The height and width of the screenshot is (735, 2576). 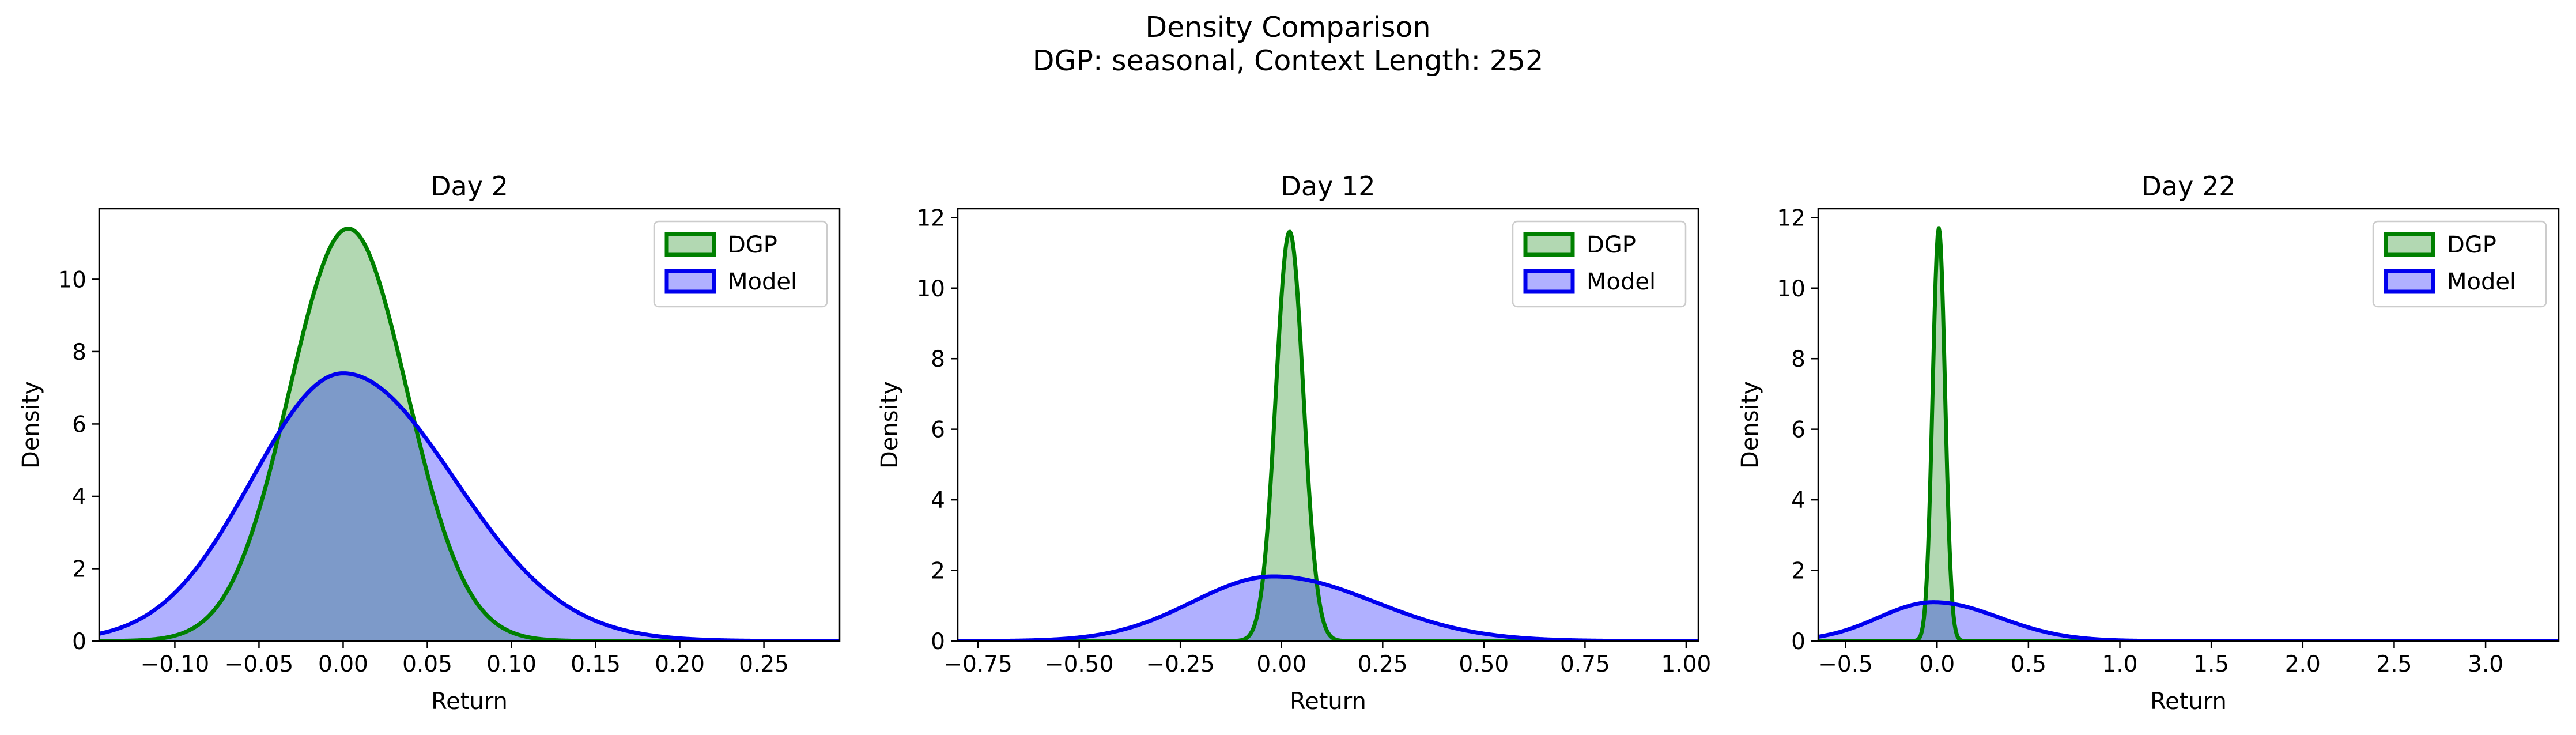 What do you see at coordinates (2485, 664) in the screenshot?
I see `x-tick-label: 3.0` at bounding box center [2485, 664].